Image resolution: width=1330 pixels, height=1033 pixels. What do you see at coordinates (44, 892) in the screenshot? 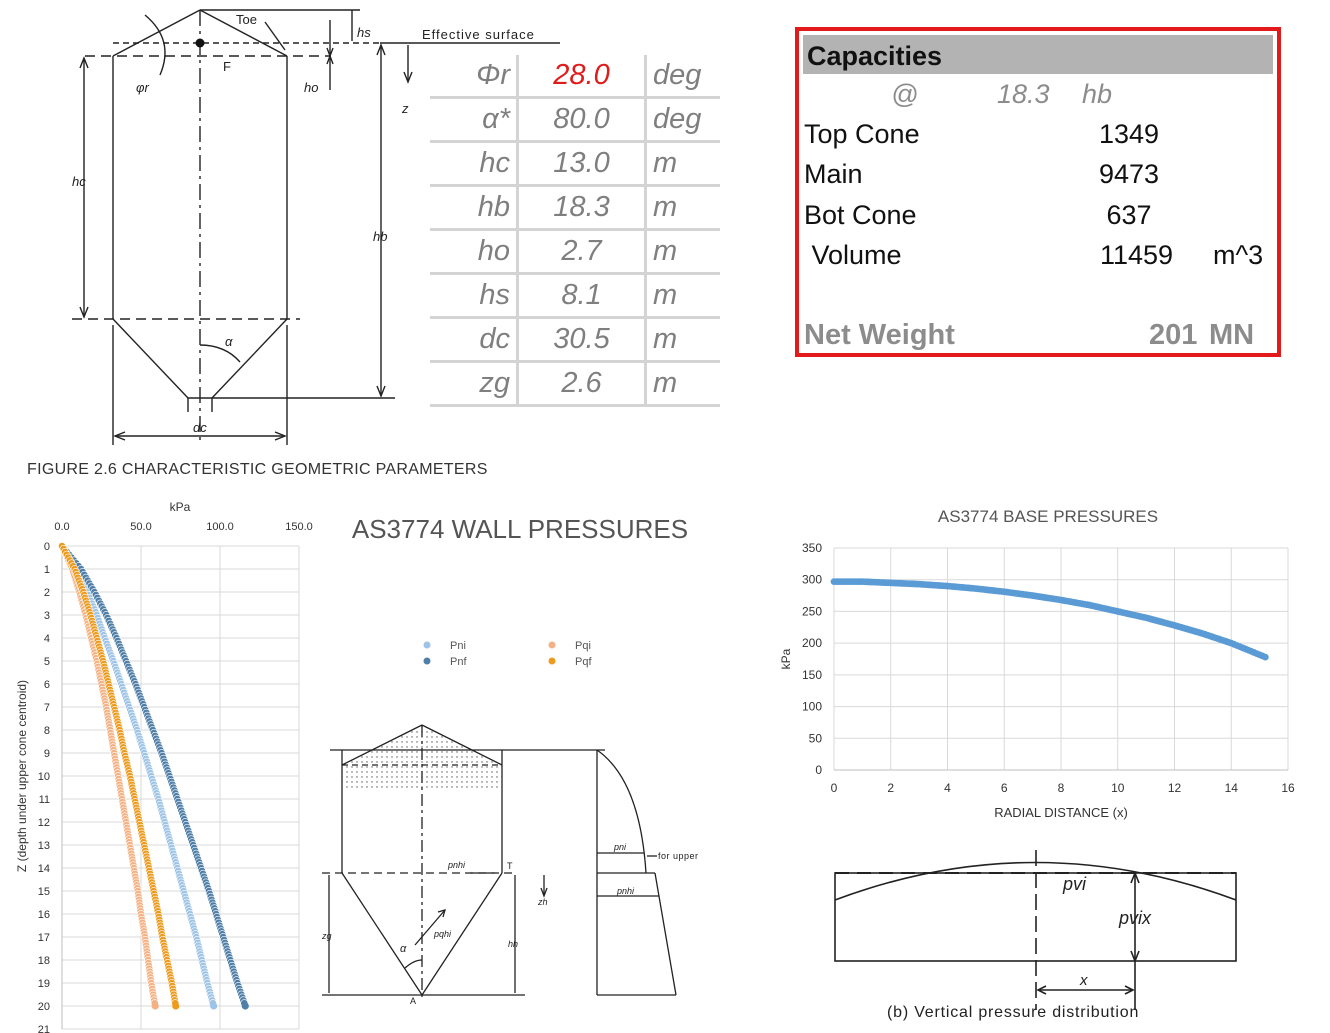
I see `y-tick-label: 15` at bounding box center [44, 892].